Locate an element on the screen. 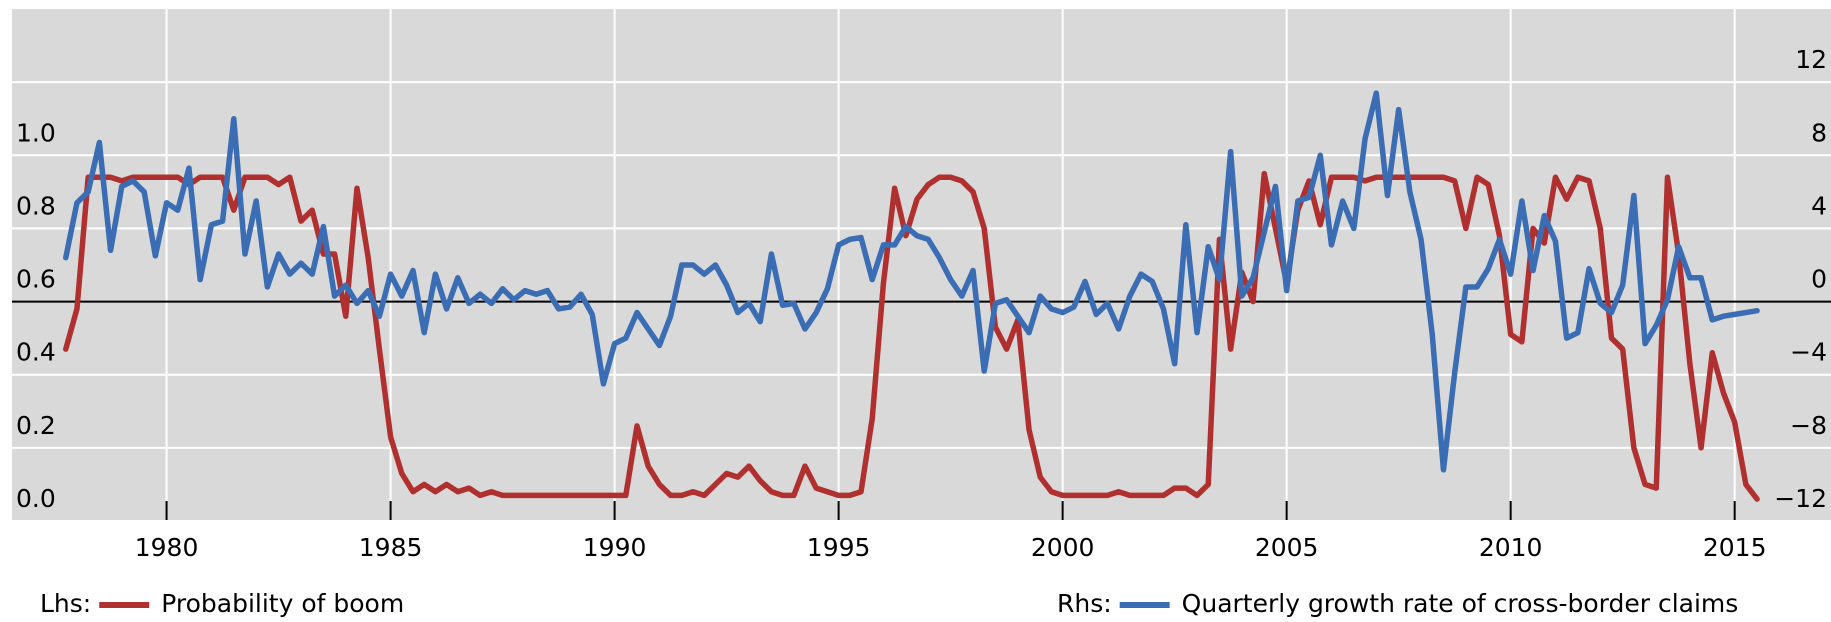 Image resolution: width=1831 pixels, height=622 pixels. y2-tick-label: 4 is located at coordinates (1819, 205).